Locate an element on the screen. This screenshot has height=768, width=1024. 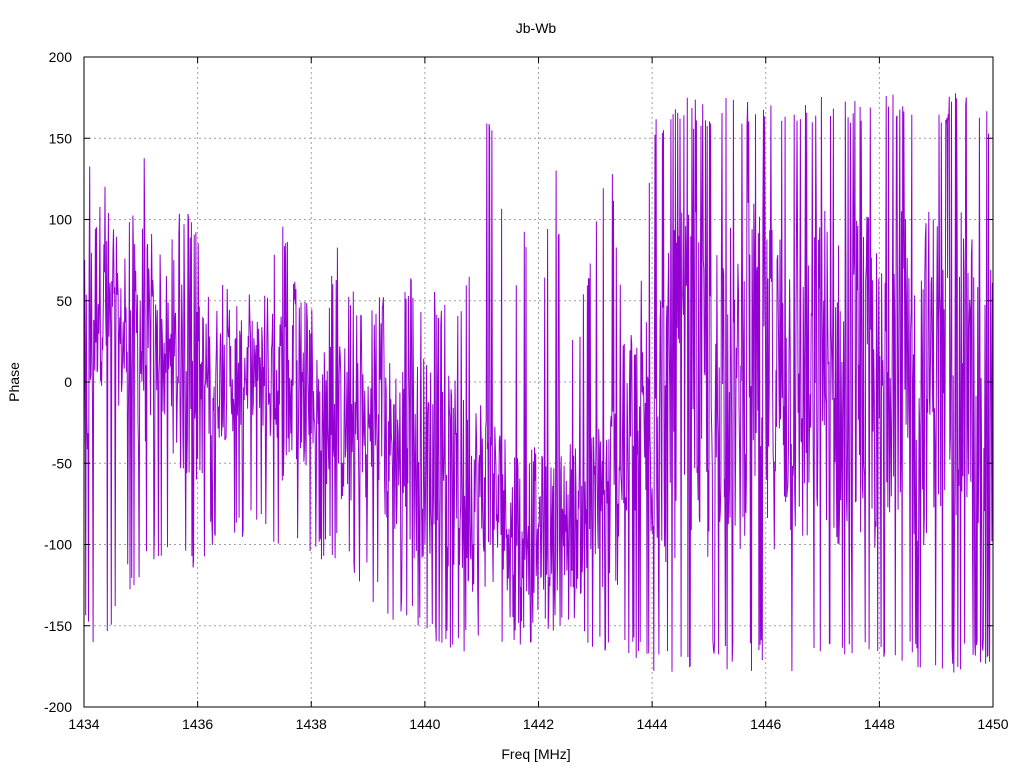
x-tick-label: 1436 is located at coordinates (197, 724).